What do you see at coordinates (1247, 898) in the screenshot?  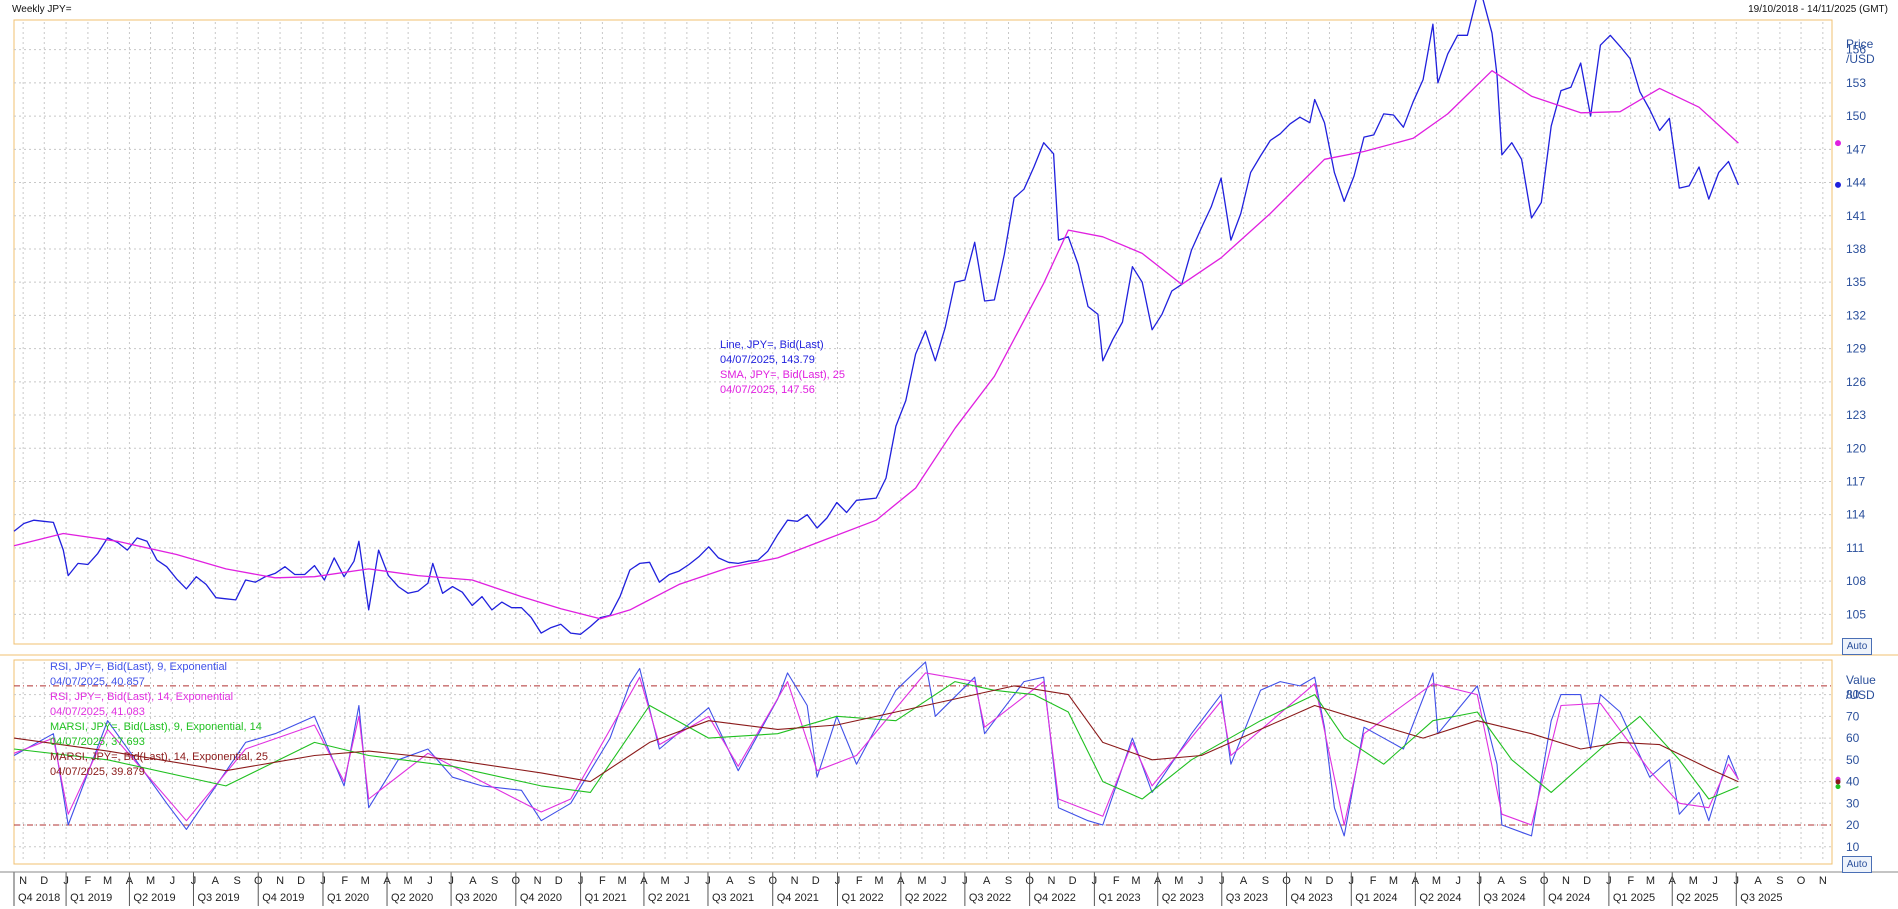 I see `quarter-tick-label: Q3 2023` at bounding box center [1247, 898].